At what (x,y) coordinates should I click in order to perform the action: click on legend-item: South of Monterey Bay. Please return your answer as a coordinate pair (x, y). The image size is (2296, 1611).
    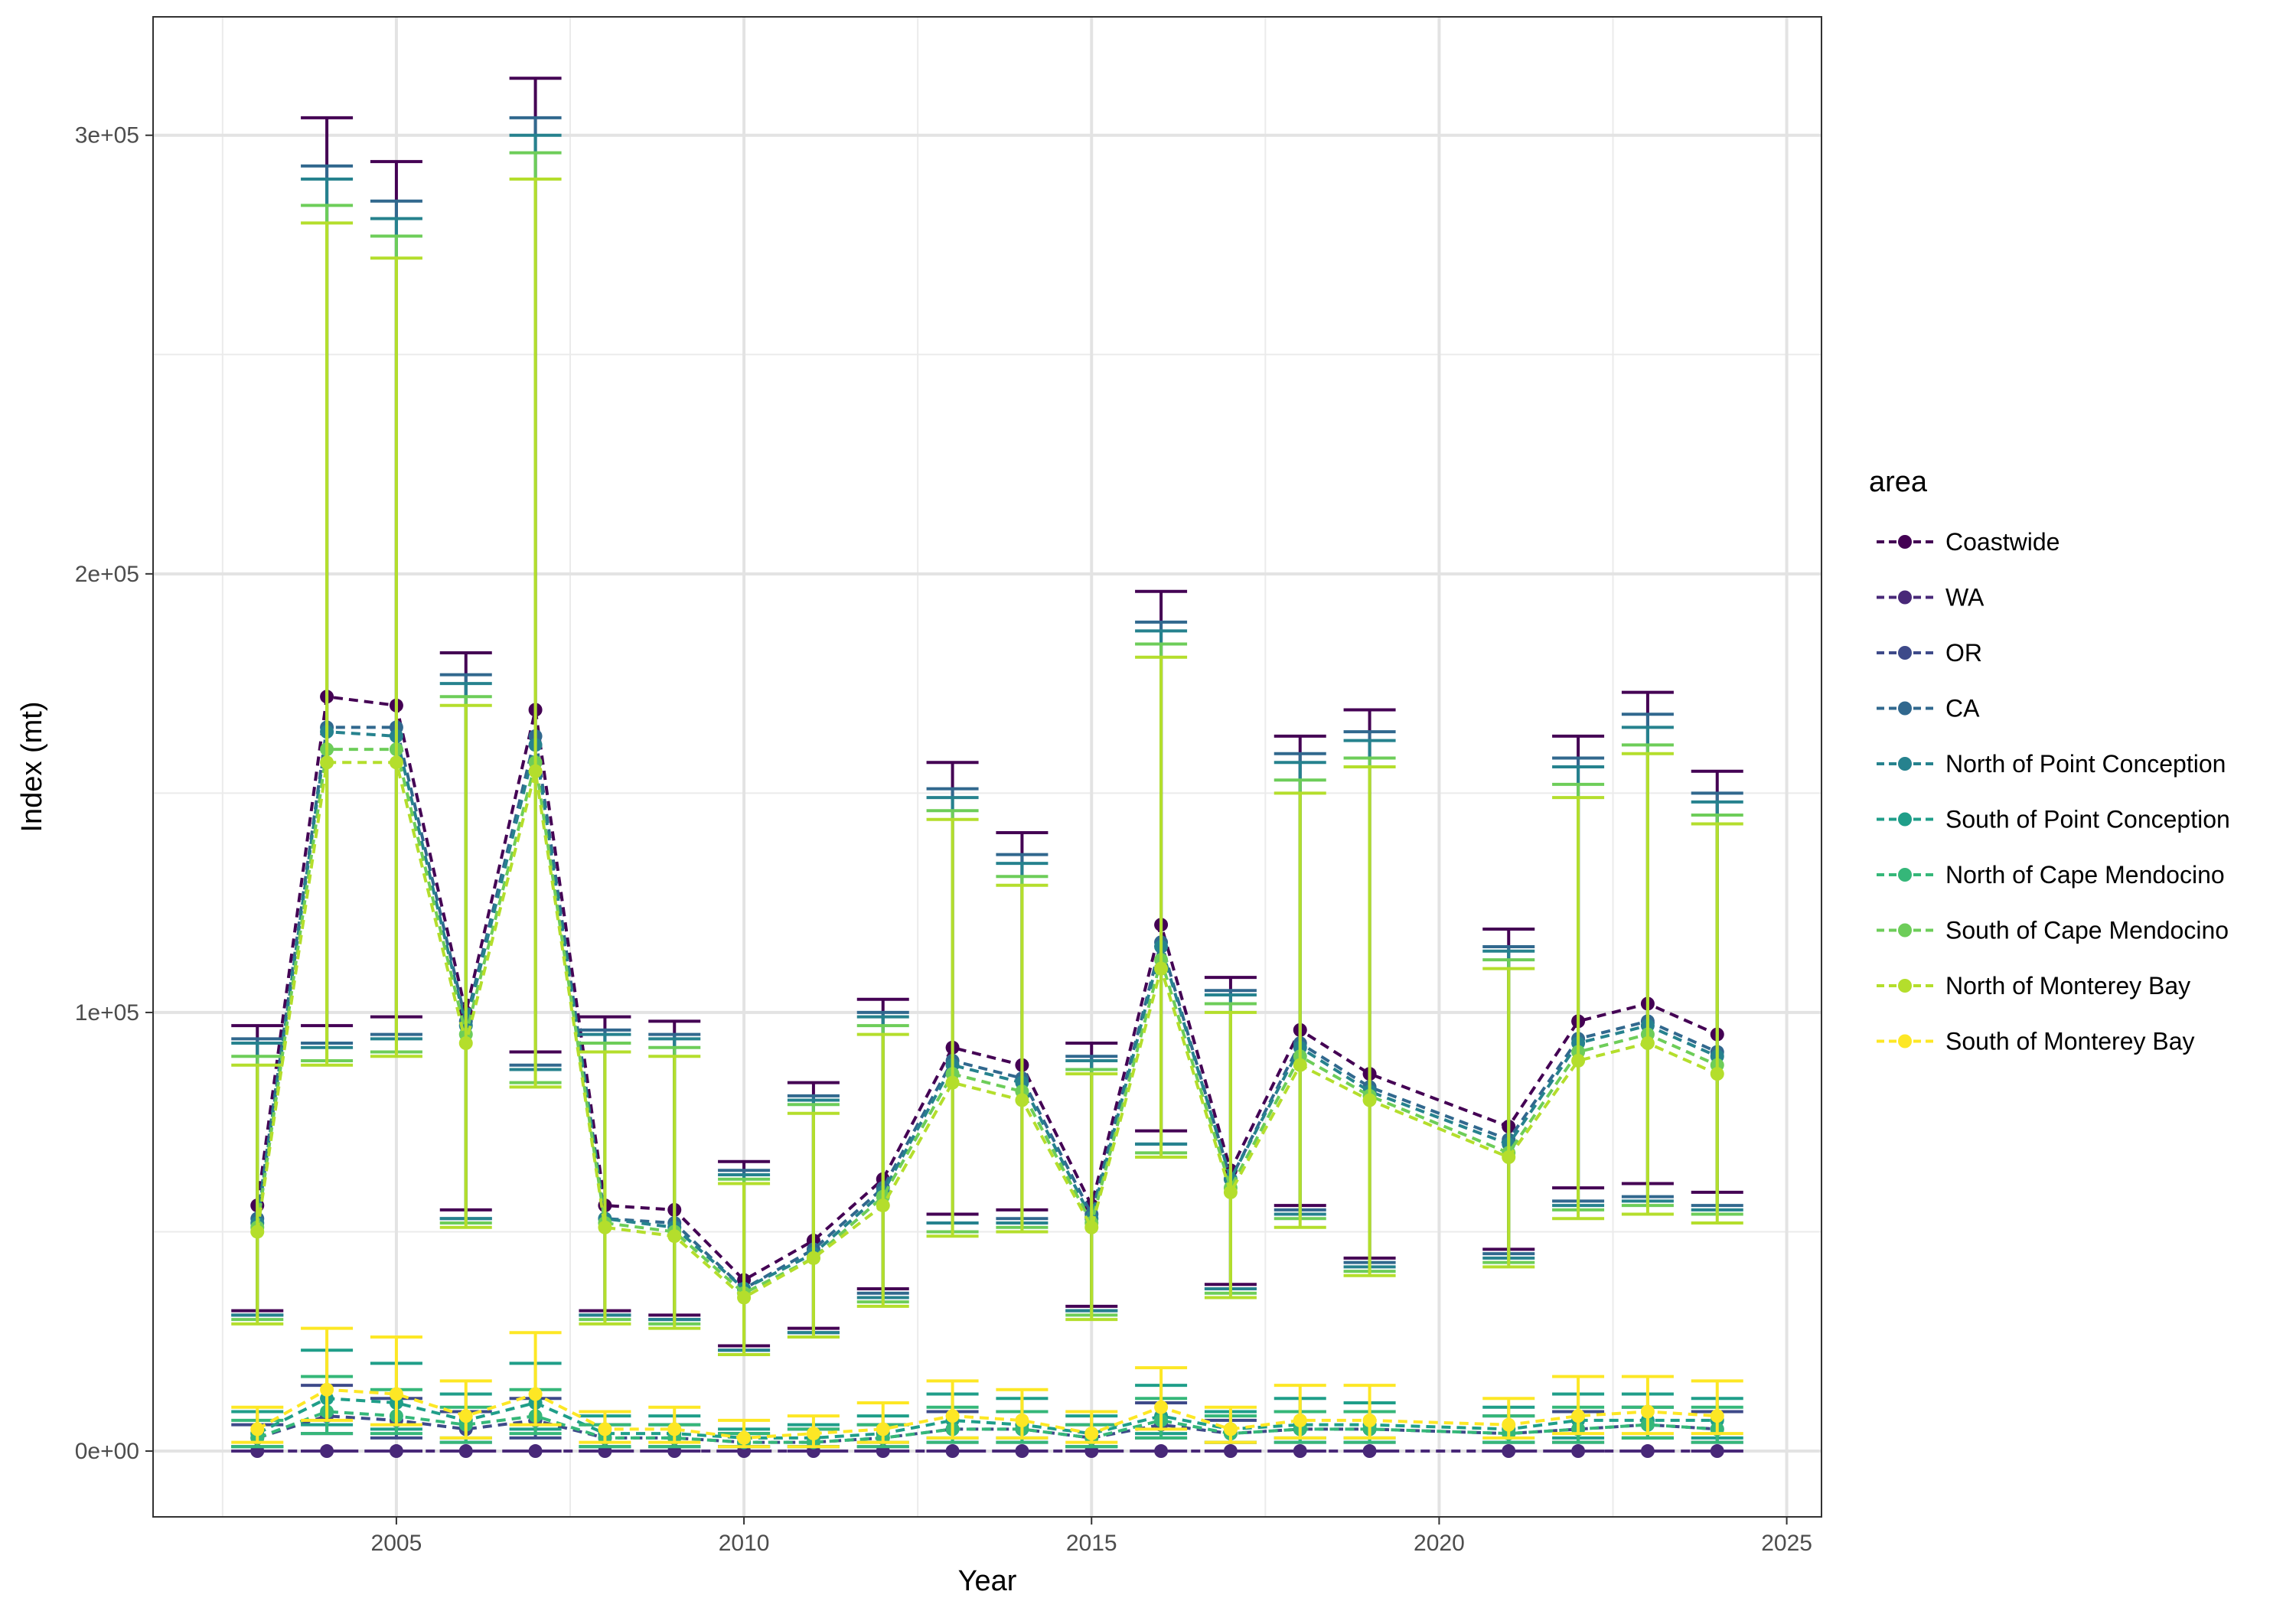
    Looking at the image, I should click on (2036, 1041).